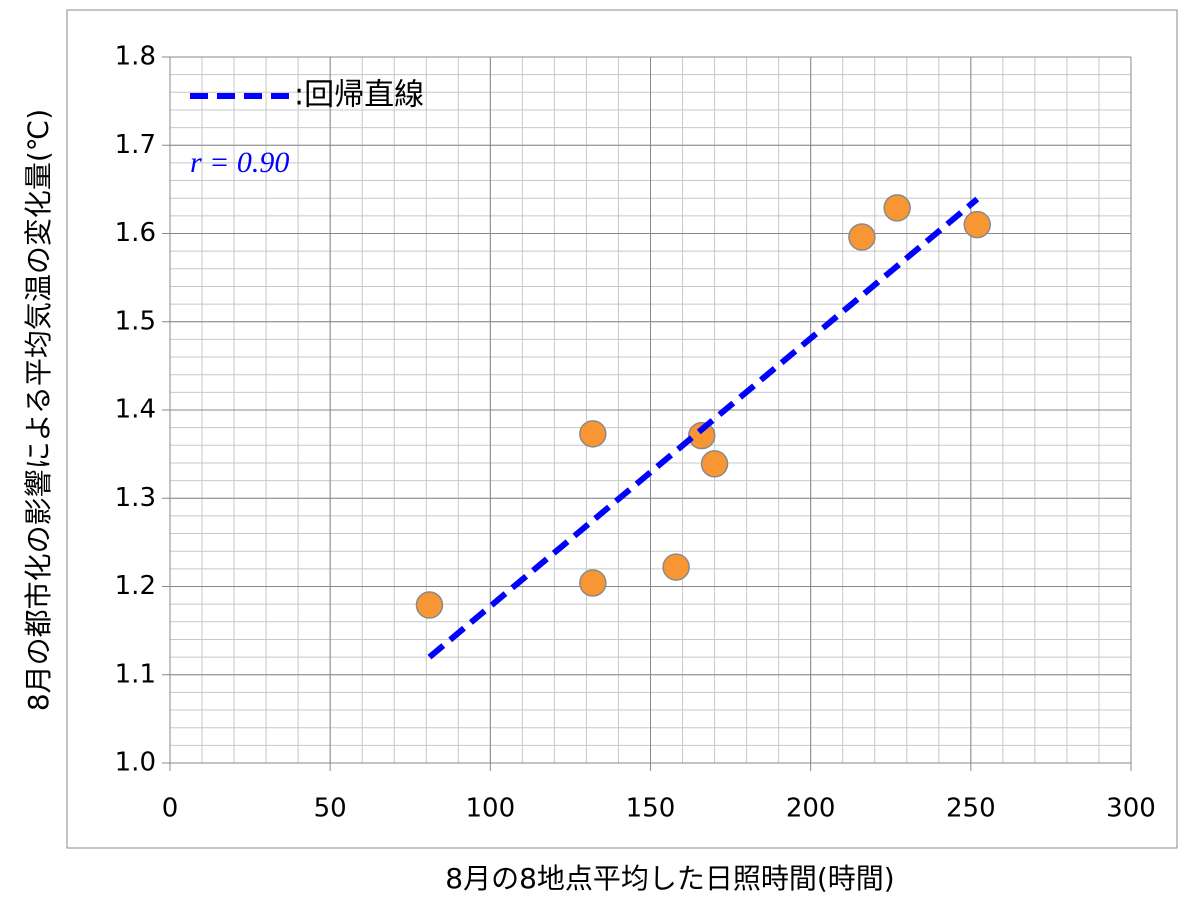 The height and width of the screenshot is (919, 1188). What do you see at coordinates (135, 410) in the screenshot?
I see `y-tick-label: 1.4` at bounding box center [135, 410].